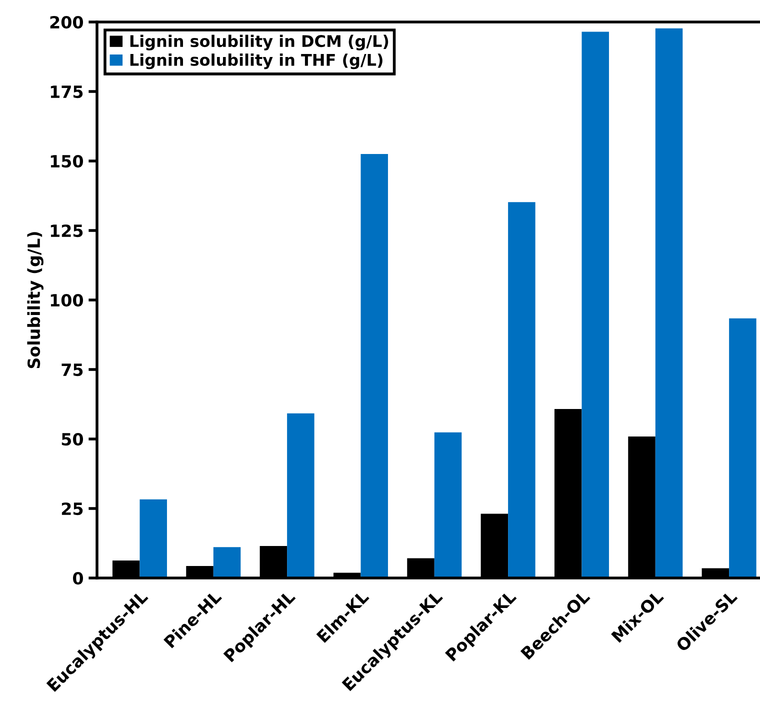 The image size is (760, 722). What do you see at coordinates (73, 439) in the screenshot?
I see `y-tick-label: 50` at bounding box center [73, 439].